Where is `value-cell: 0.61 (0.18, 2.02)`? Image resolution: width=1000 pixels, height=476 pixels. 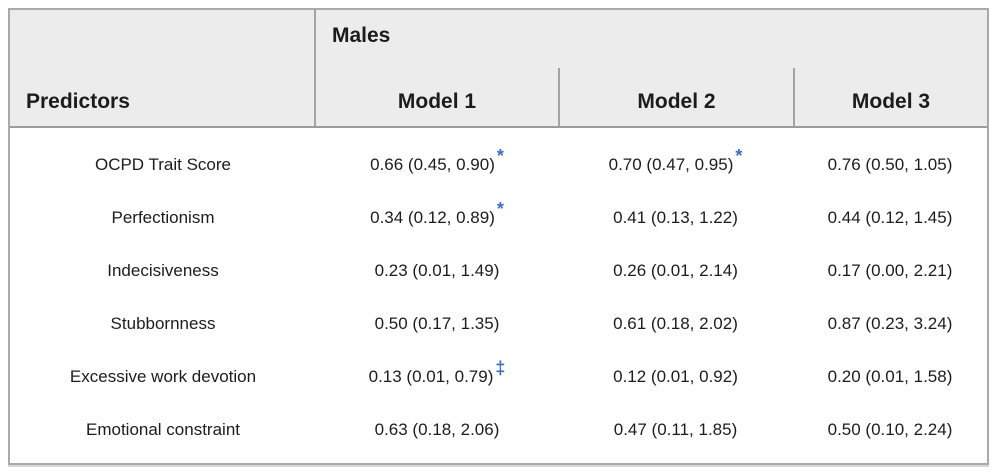 value-cell: 0.61 (0.18, 2.02) is located at coordinates (675, 324).